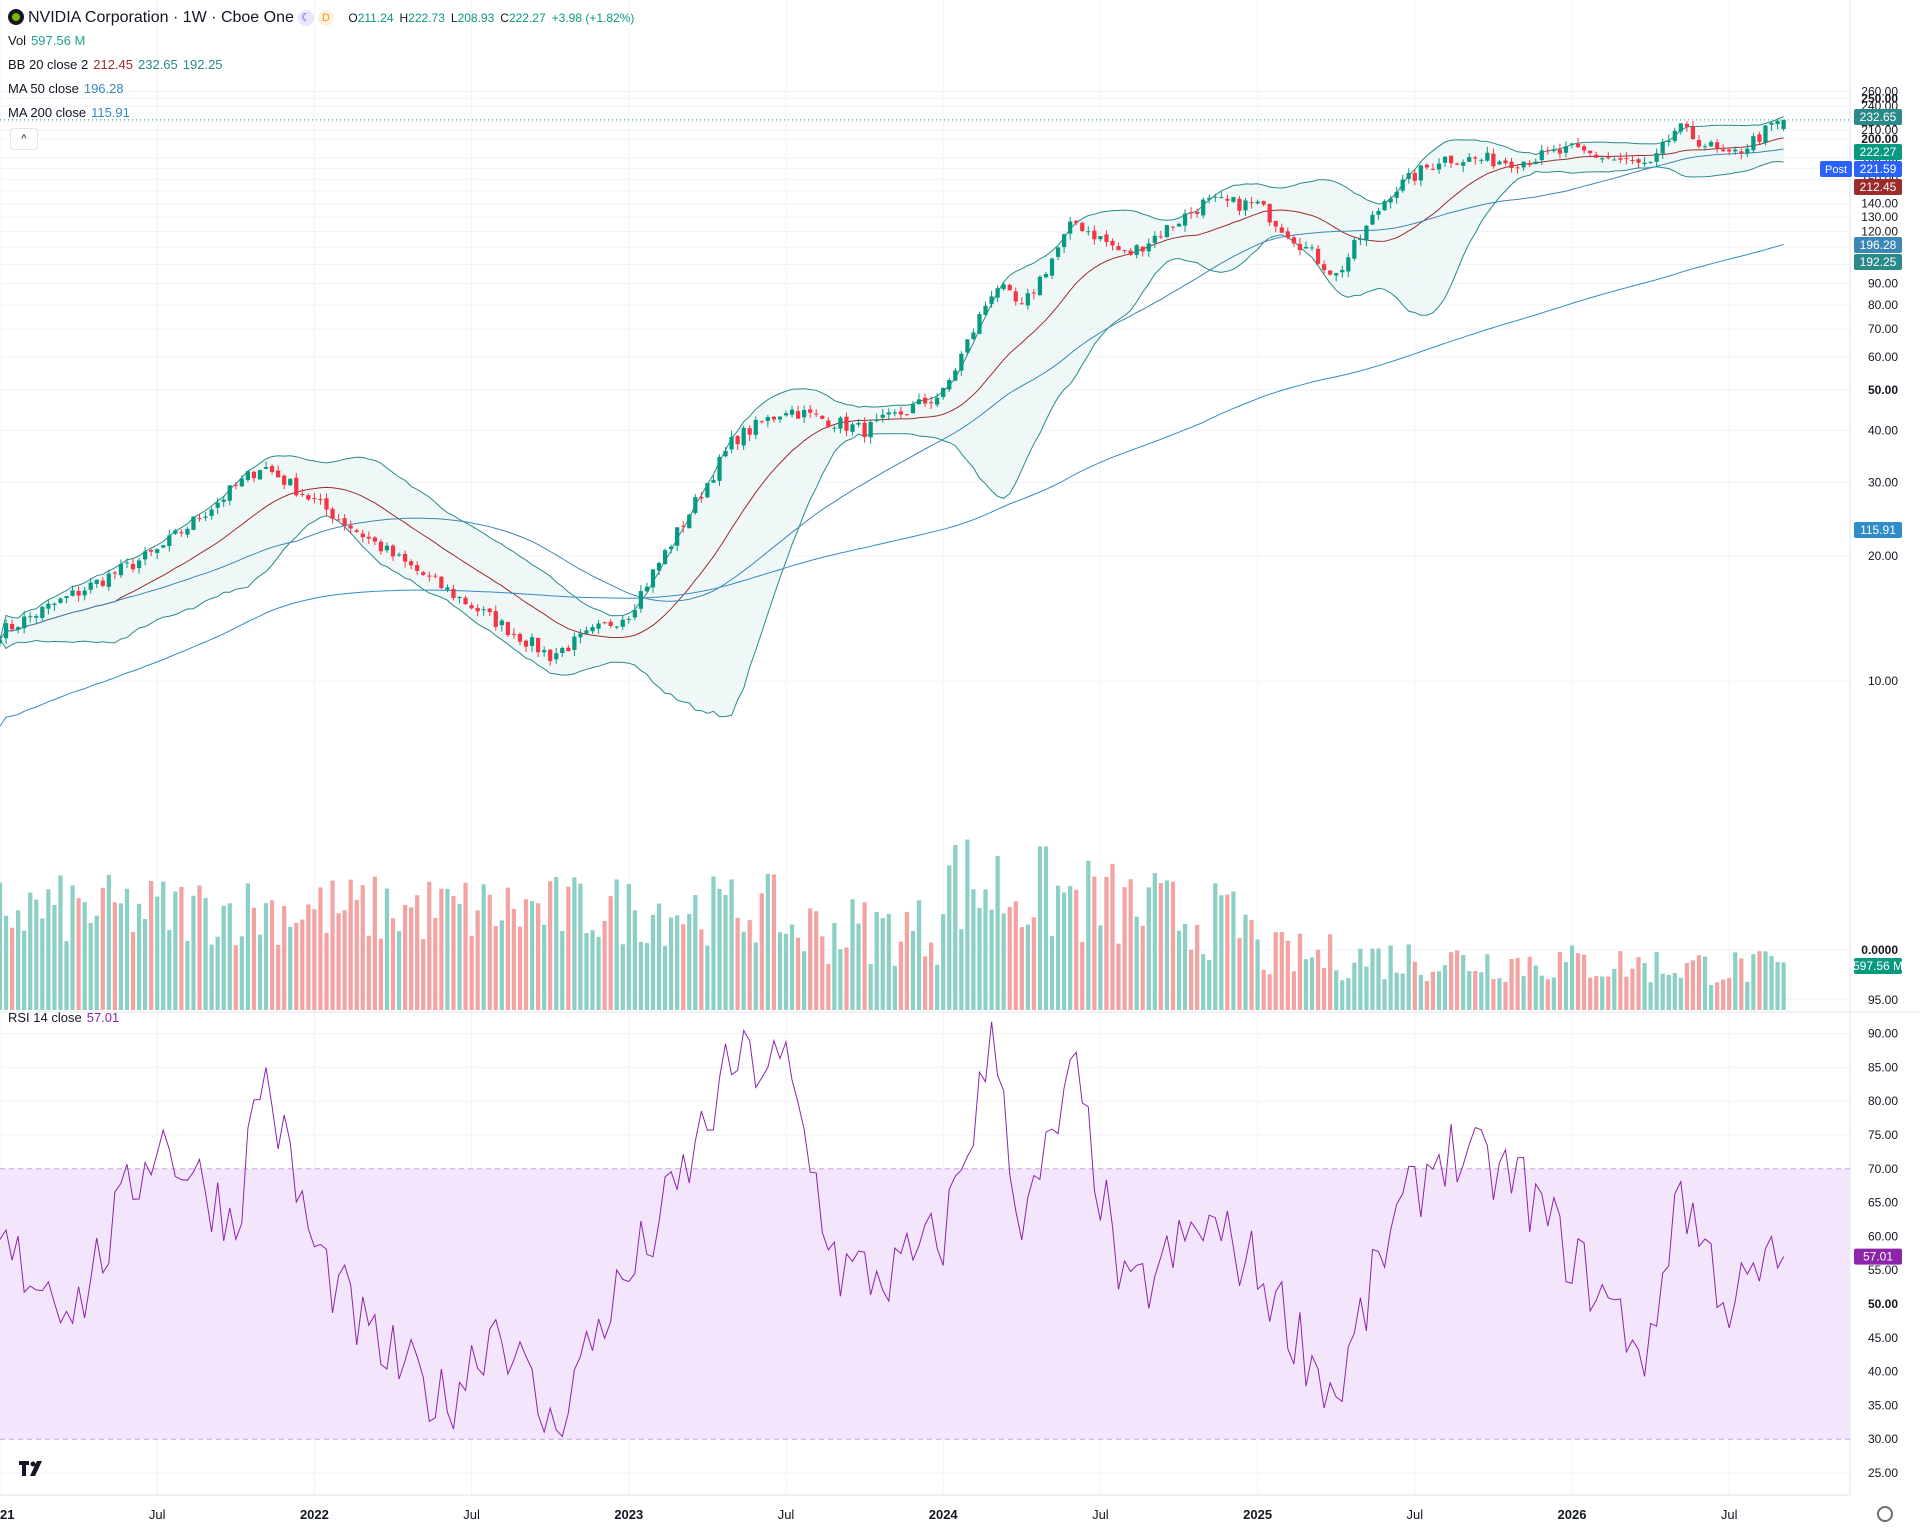  What do you see at coordinates (47, 40) in the screenshot?
I see `legend-volume: Vol 597.56 M` at bounding box center [47, 40].